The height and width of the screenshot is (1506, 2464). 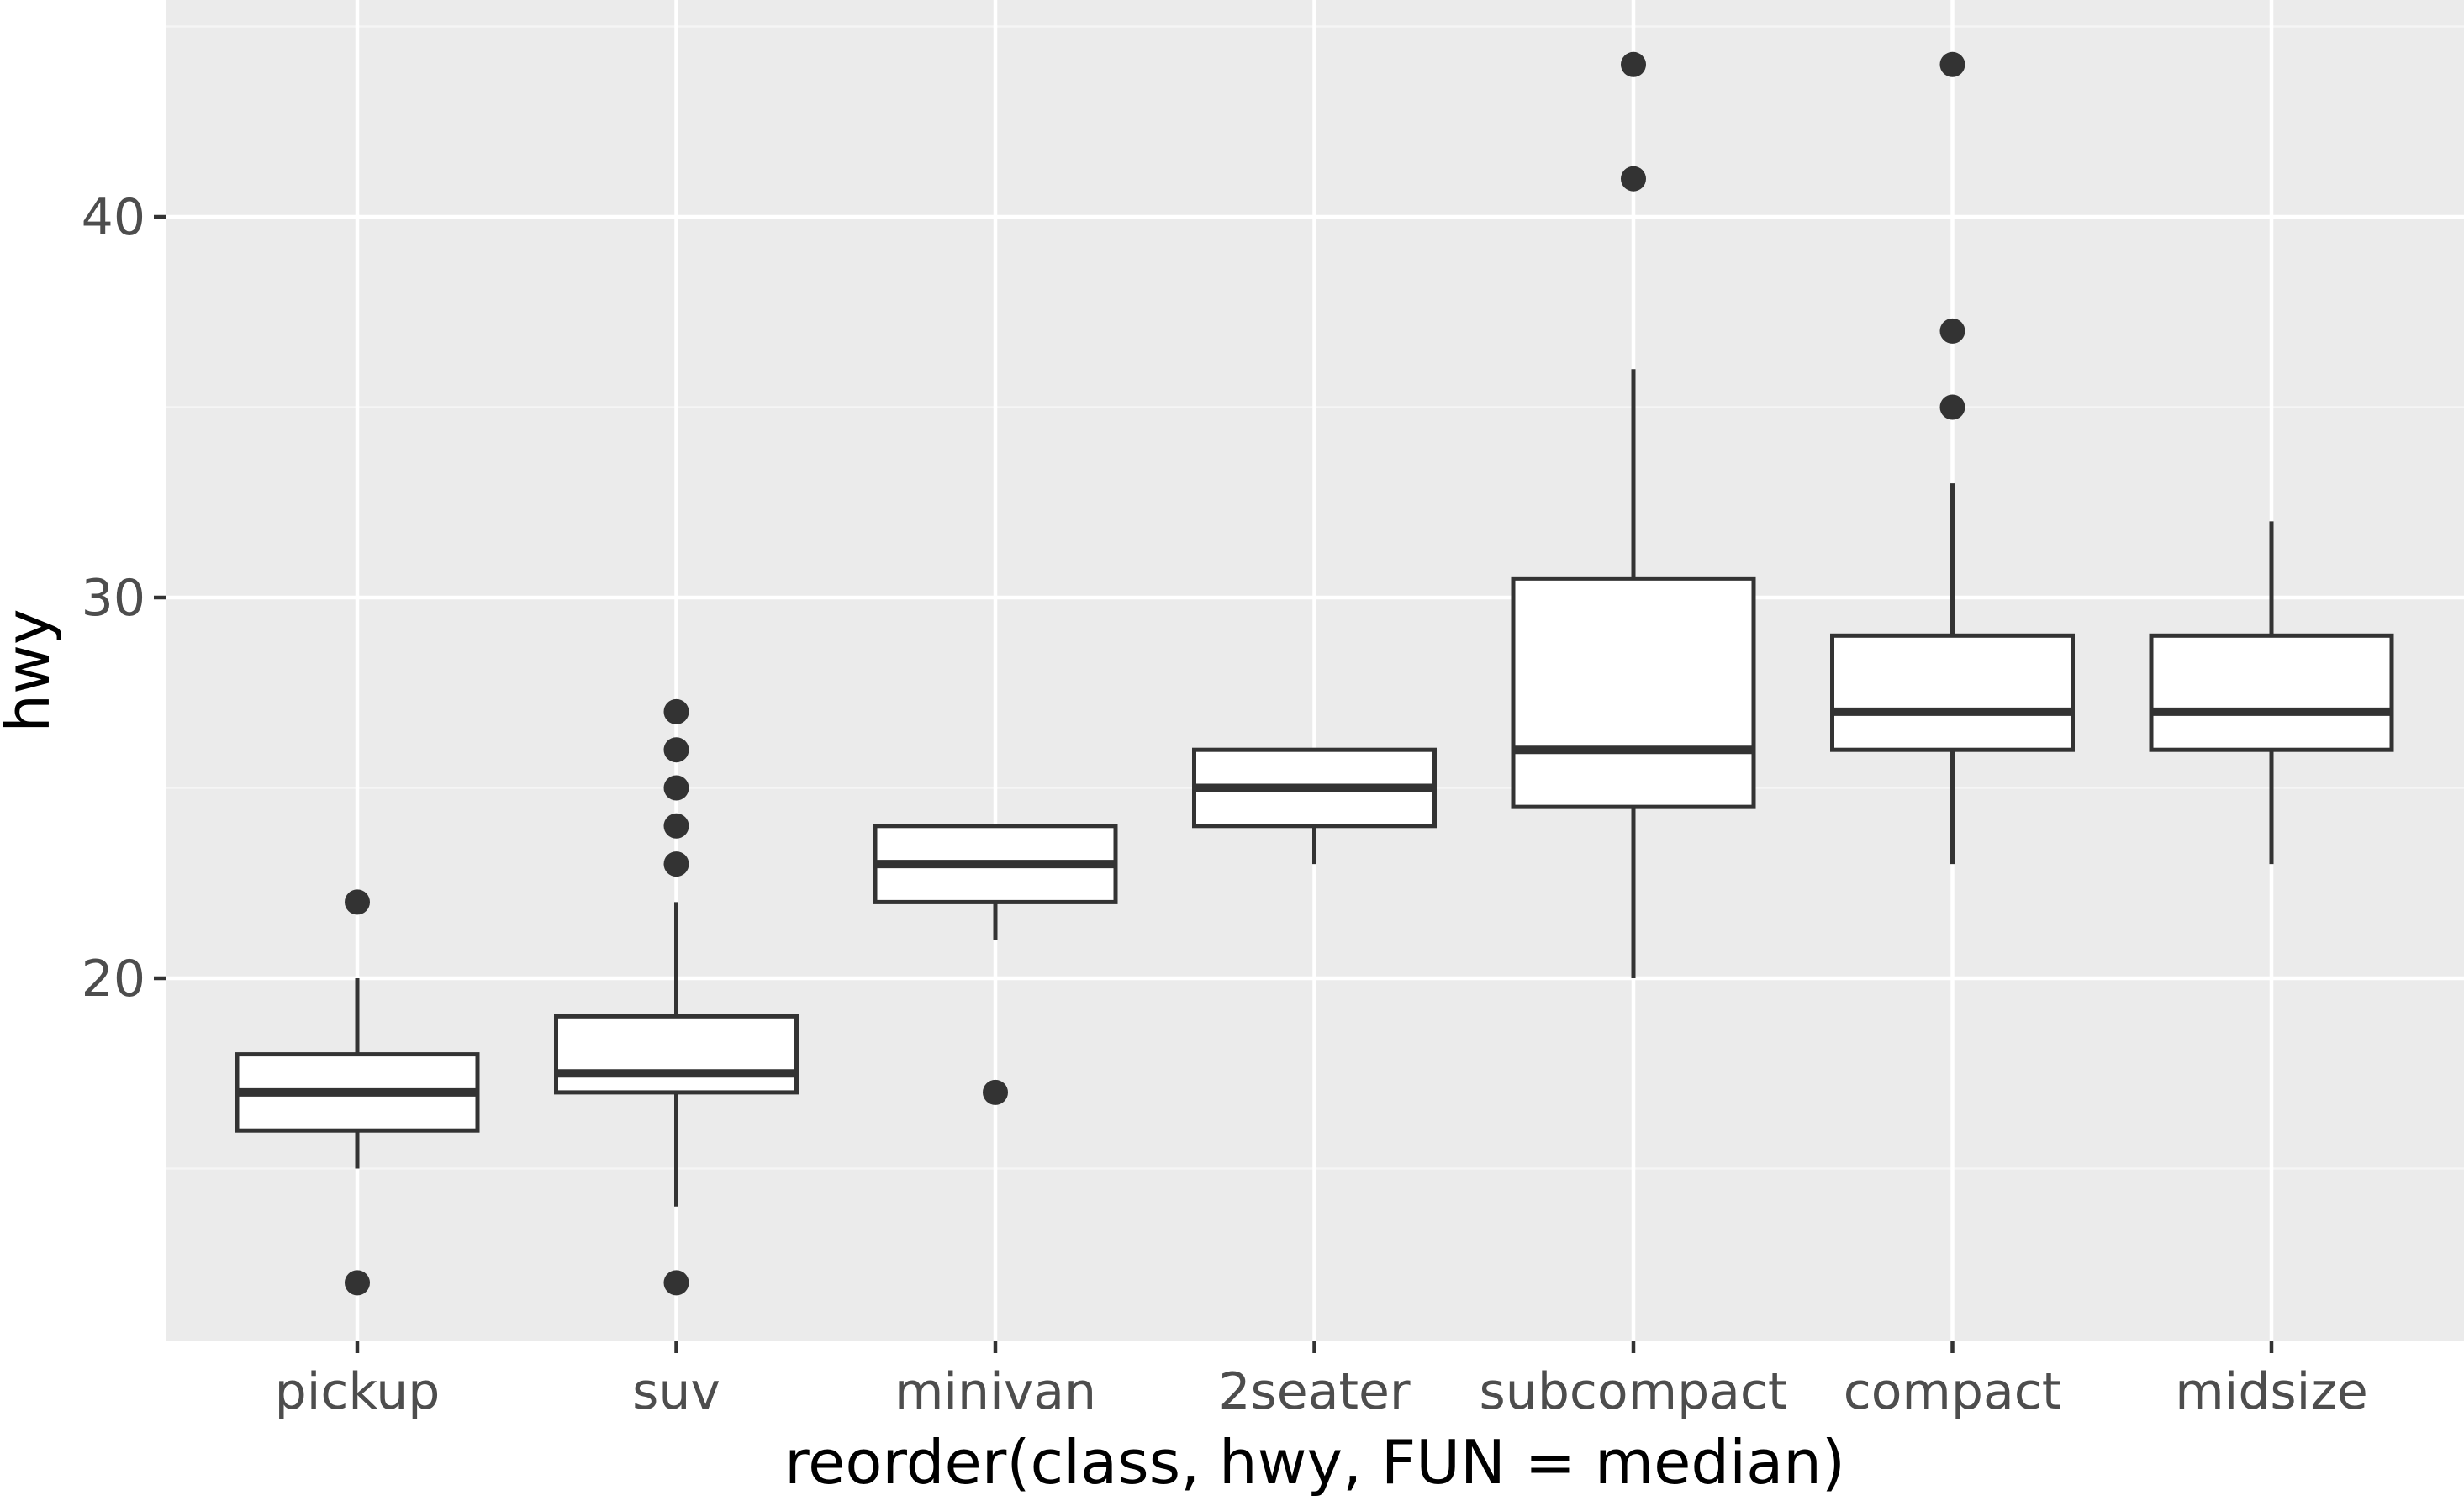 What do you see at coordinates (676, 1392) in the screenshot?
I see `x-tick-label: suv` at bounding box center [676, 1392].